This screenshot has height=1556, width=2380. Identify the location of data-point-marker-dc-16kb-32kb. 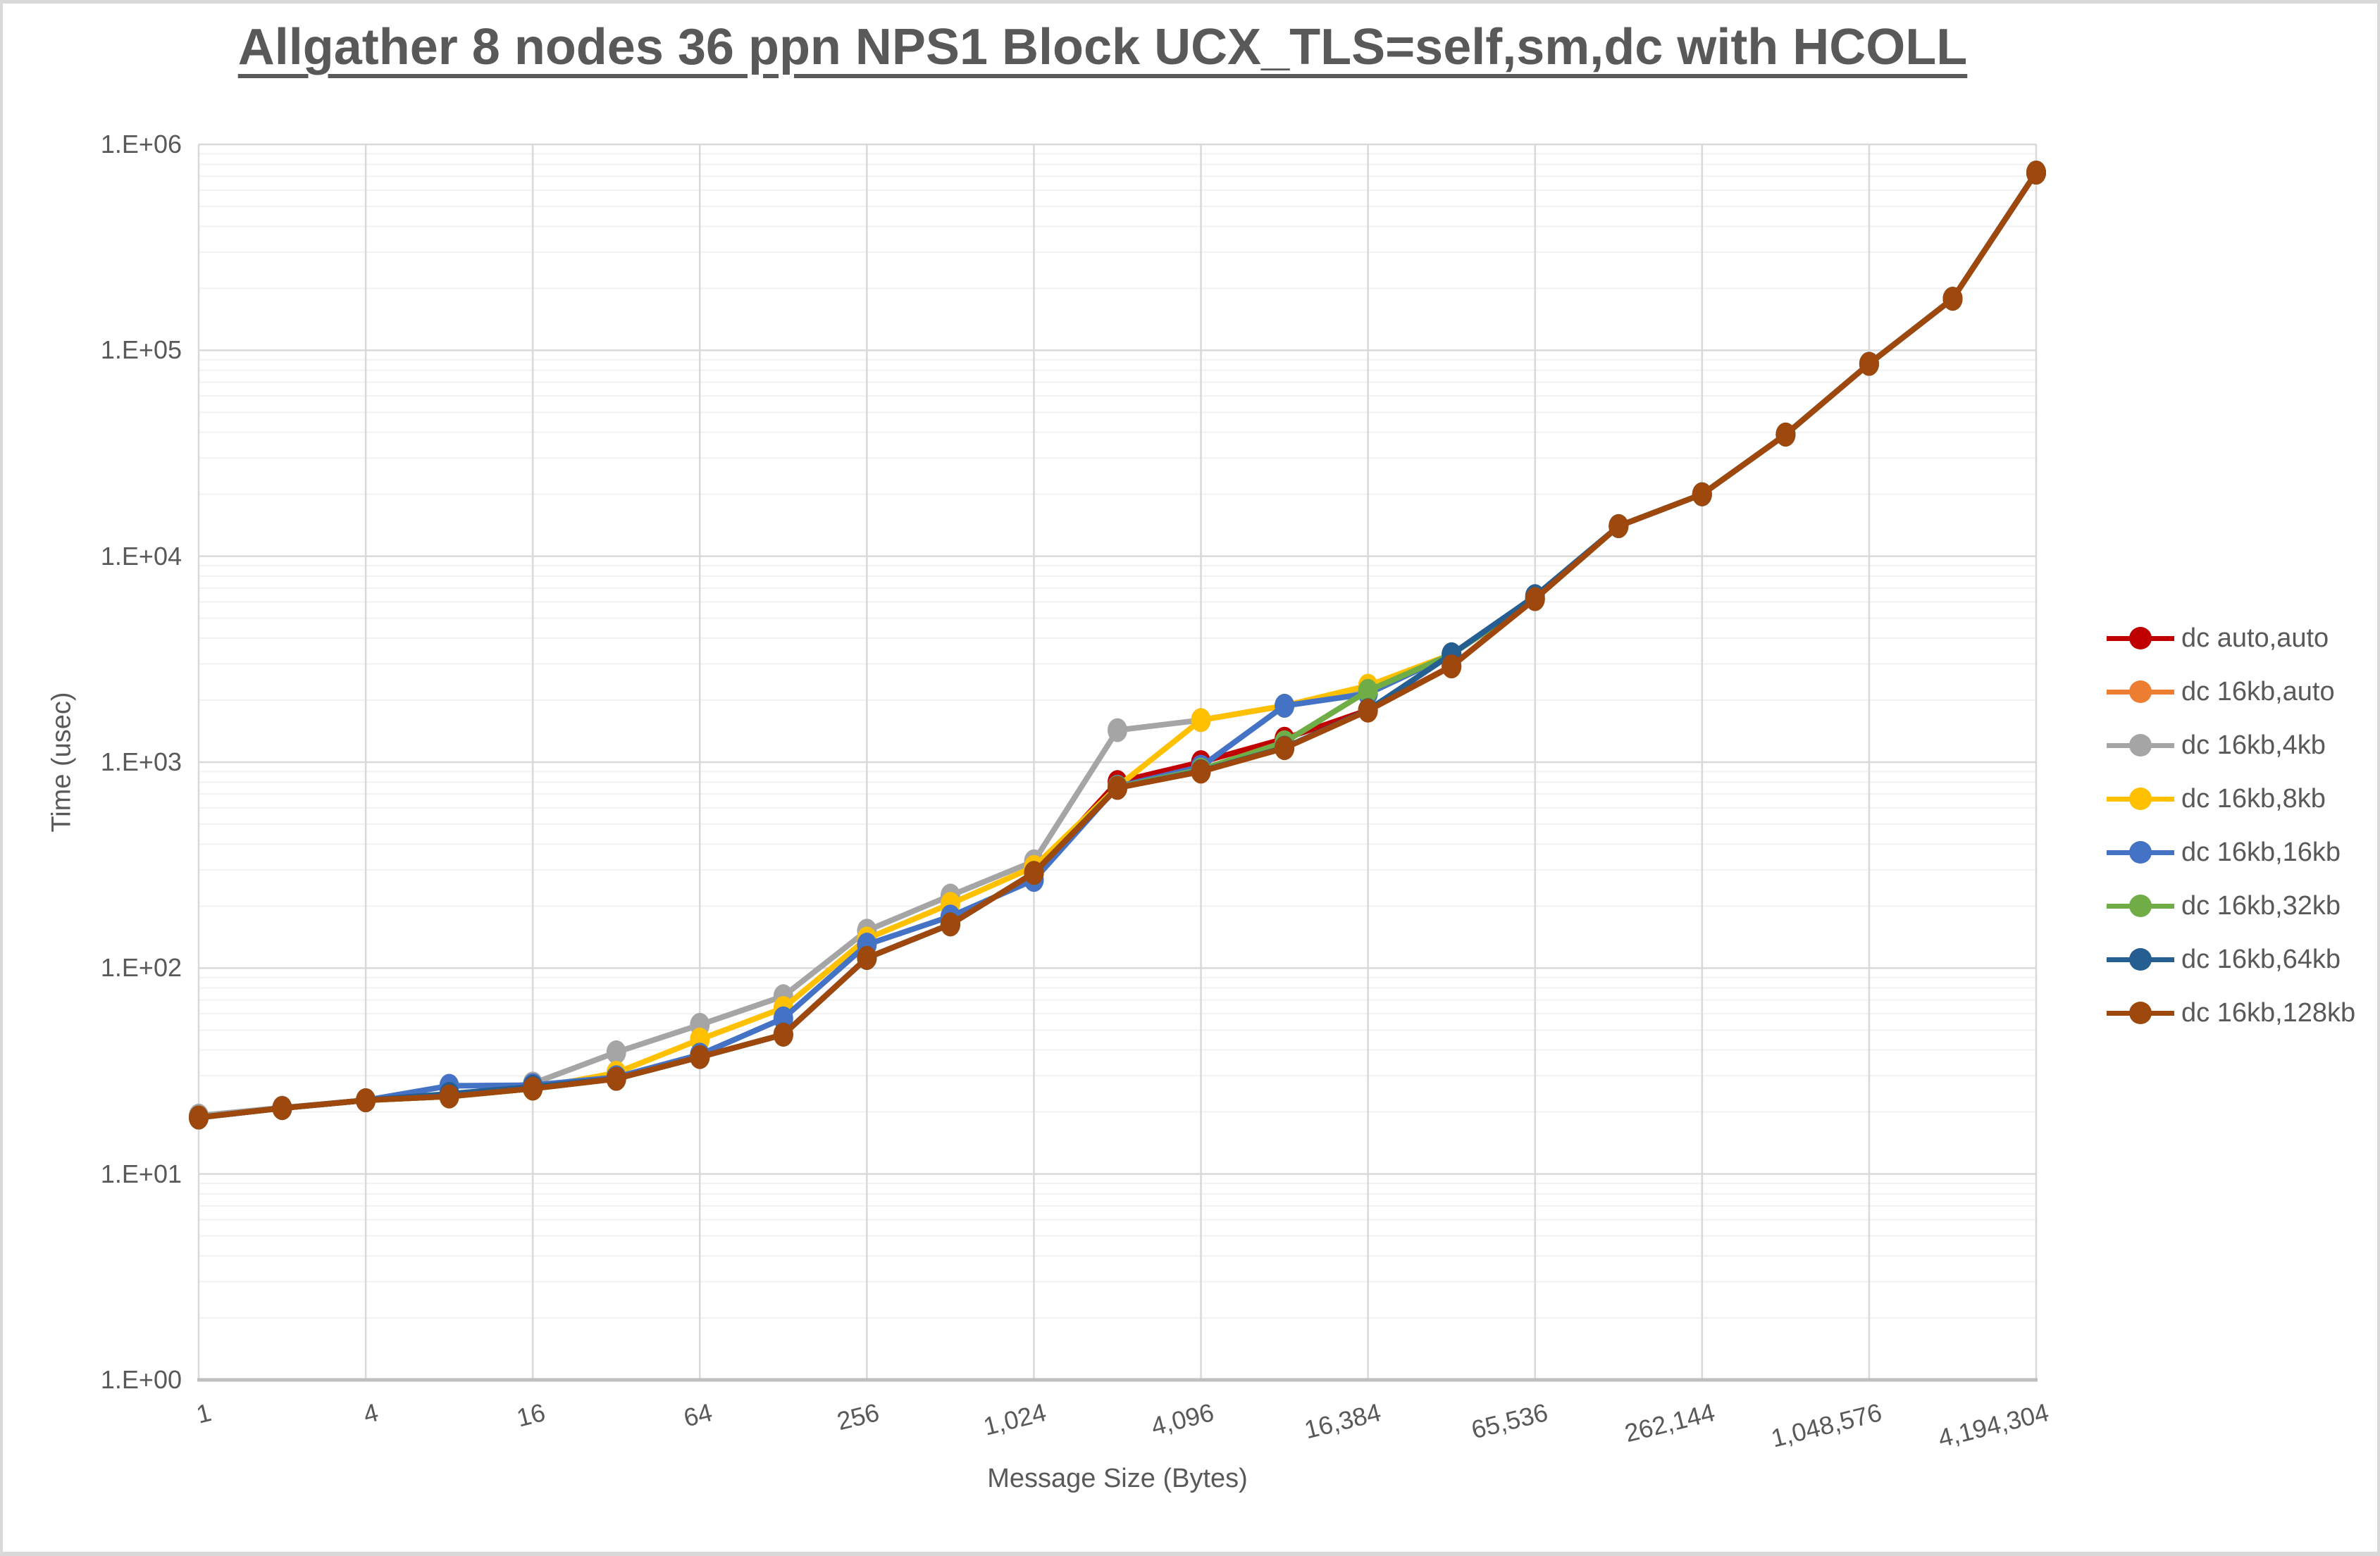
(1368, 690).